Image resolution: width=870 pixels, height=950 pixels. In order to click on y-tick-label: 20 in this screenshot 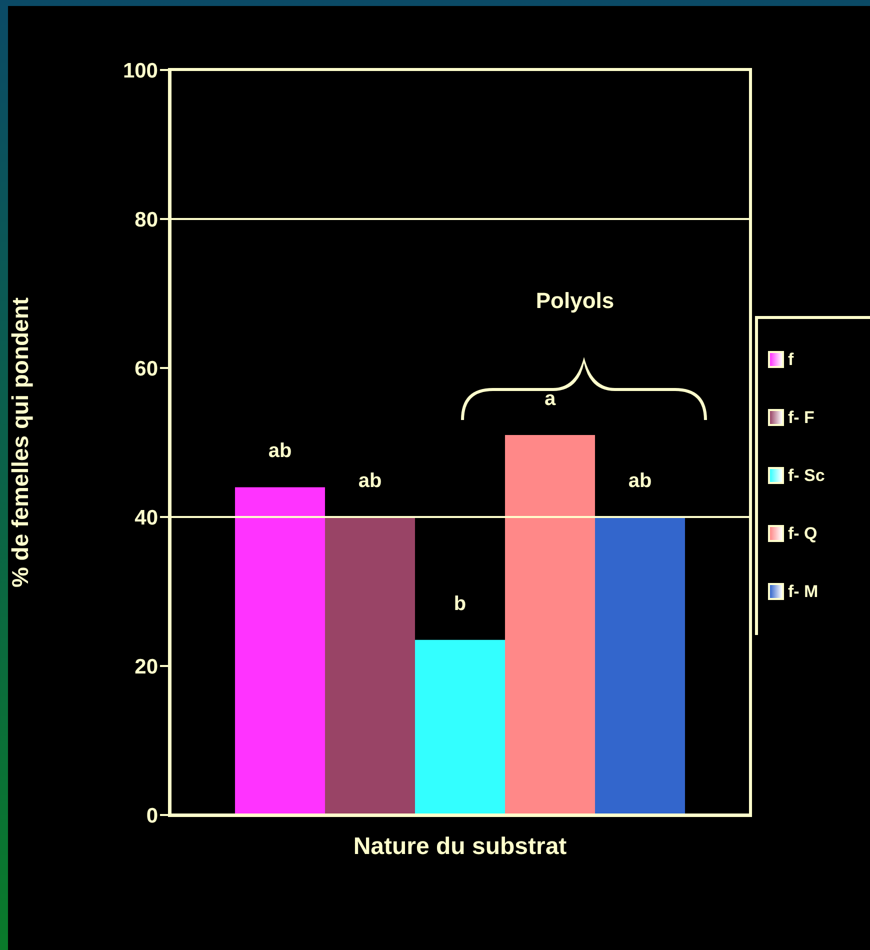, I will do `click(146, 666)`.